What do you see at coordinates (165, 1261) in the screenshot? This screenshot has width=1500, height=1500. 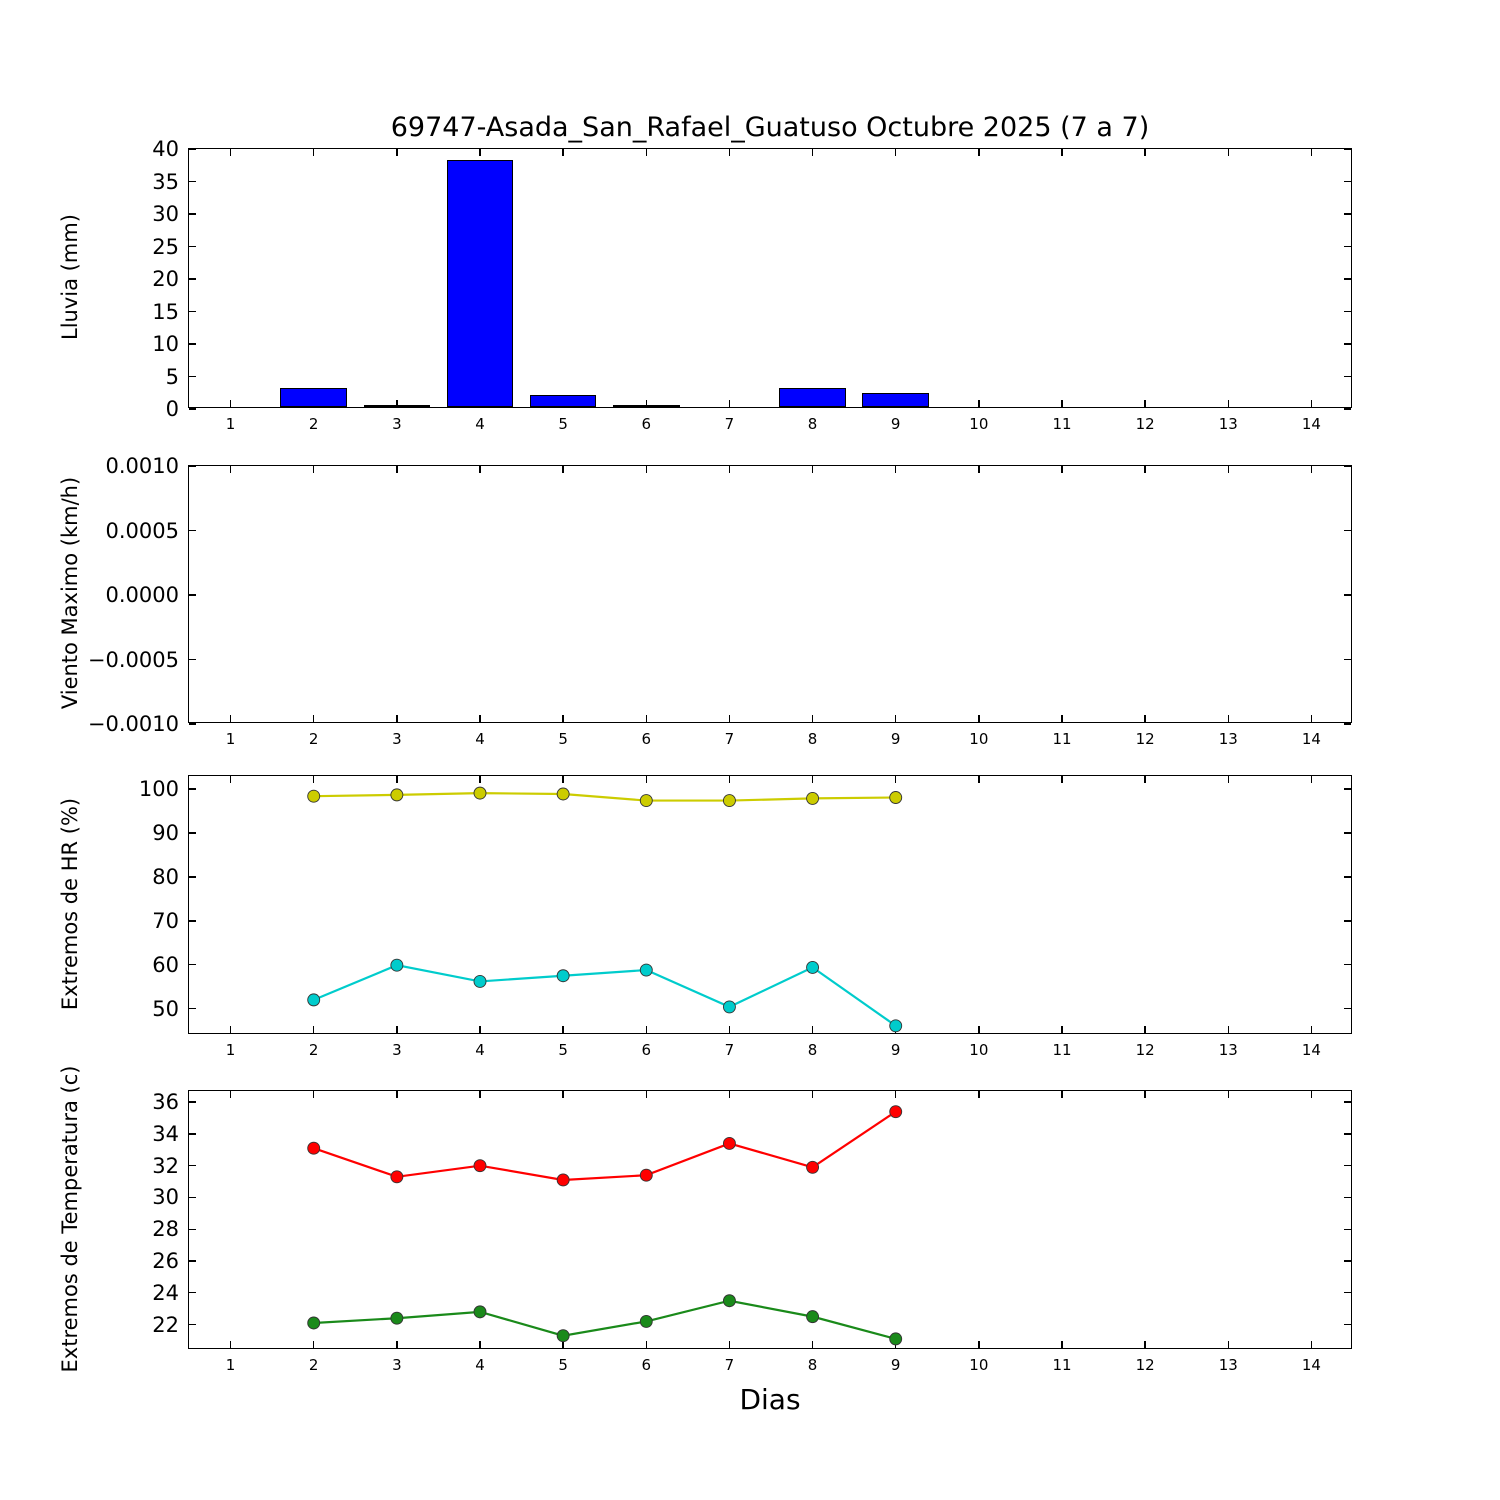 I see `y-tick-label: 26` at bounding box center [165, 1261].